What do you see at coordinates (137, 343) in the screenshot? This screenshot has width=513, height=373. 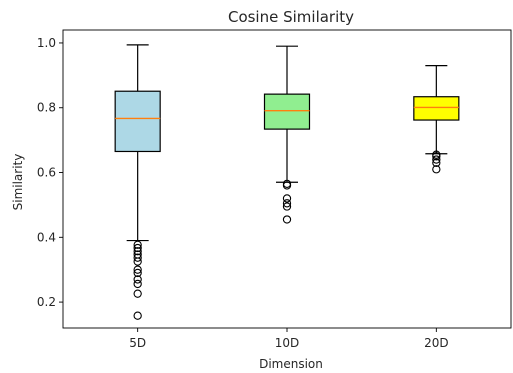 I see `x-tick-label: 5D` at bounding box center [137, 343].